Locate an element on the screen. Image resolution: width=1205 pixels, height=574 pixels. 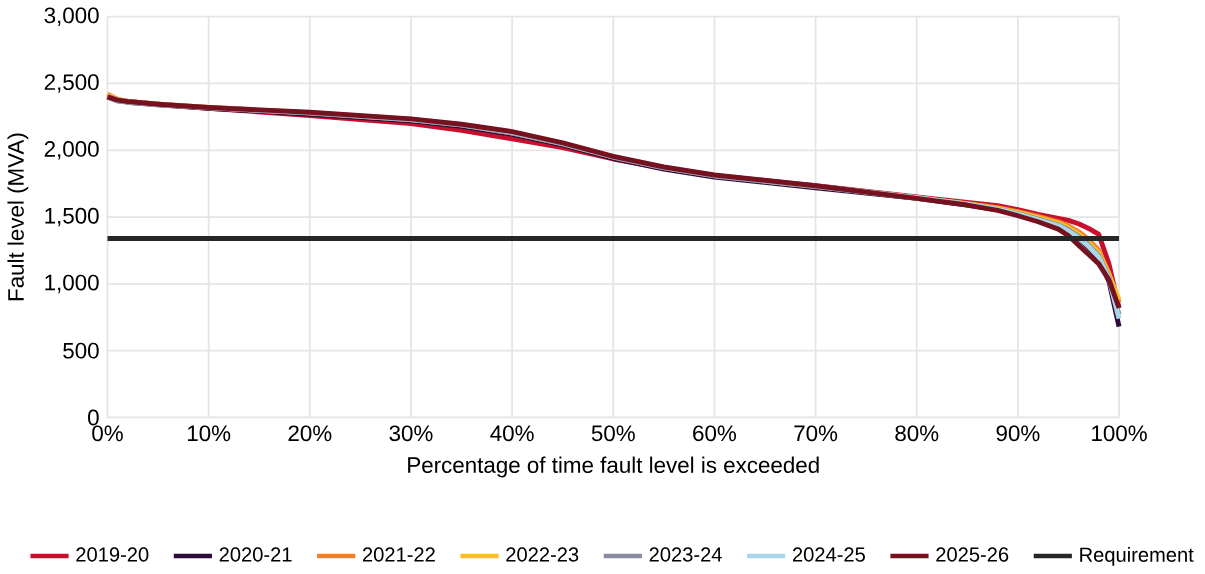
x-tick-label: 70% is located at coordinates (816, 433).